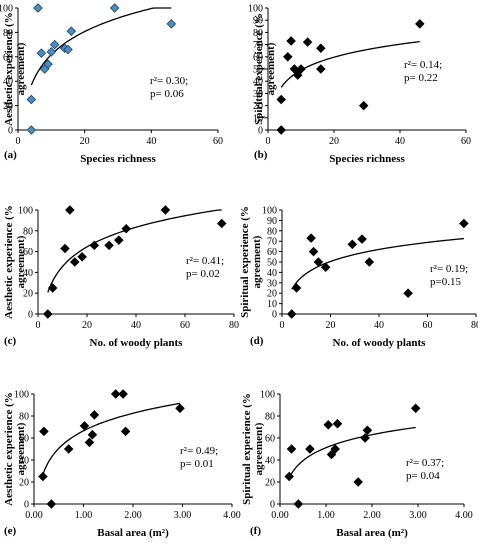 The image size is (478, 550). What do you see at coordinates (205, 261) in the screenshot?
I see `fit-annotation: r²= 0.41;` at bounding box center [205, 261].